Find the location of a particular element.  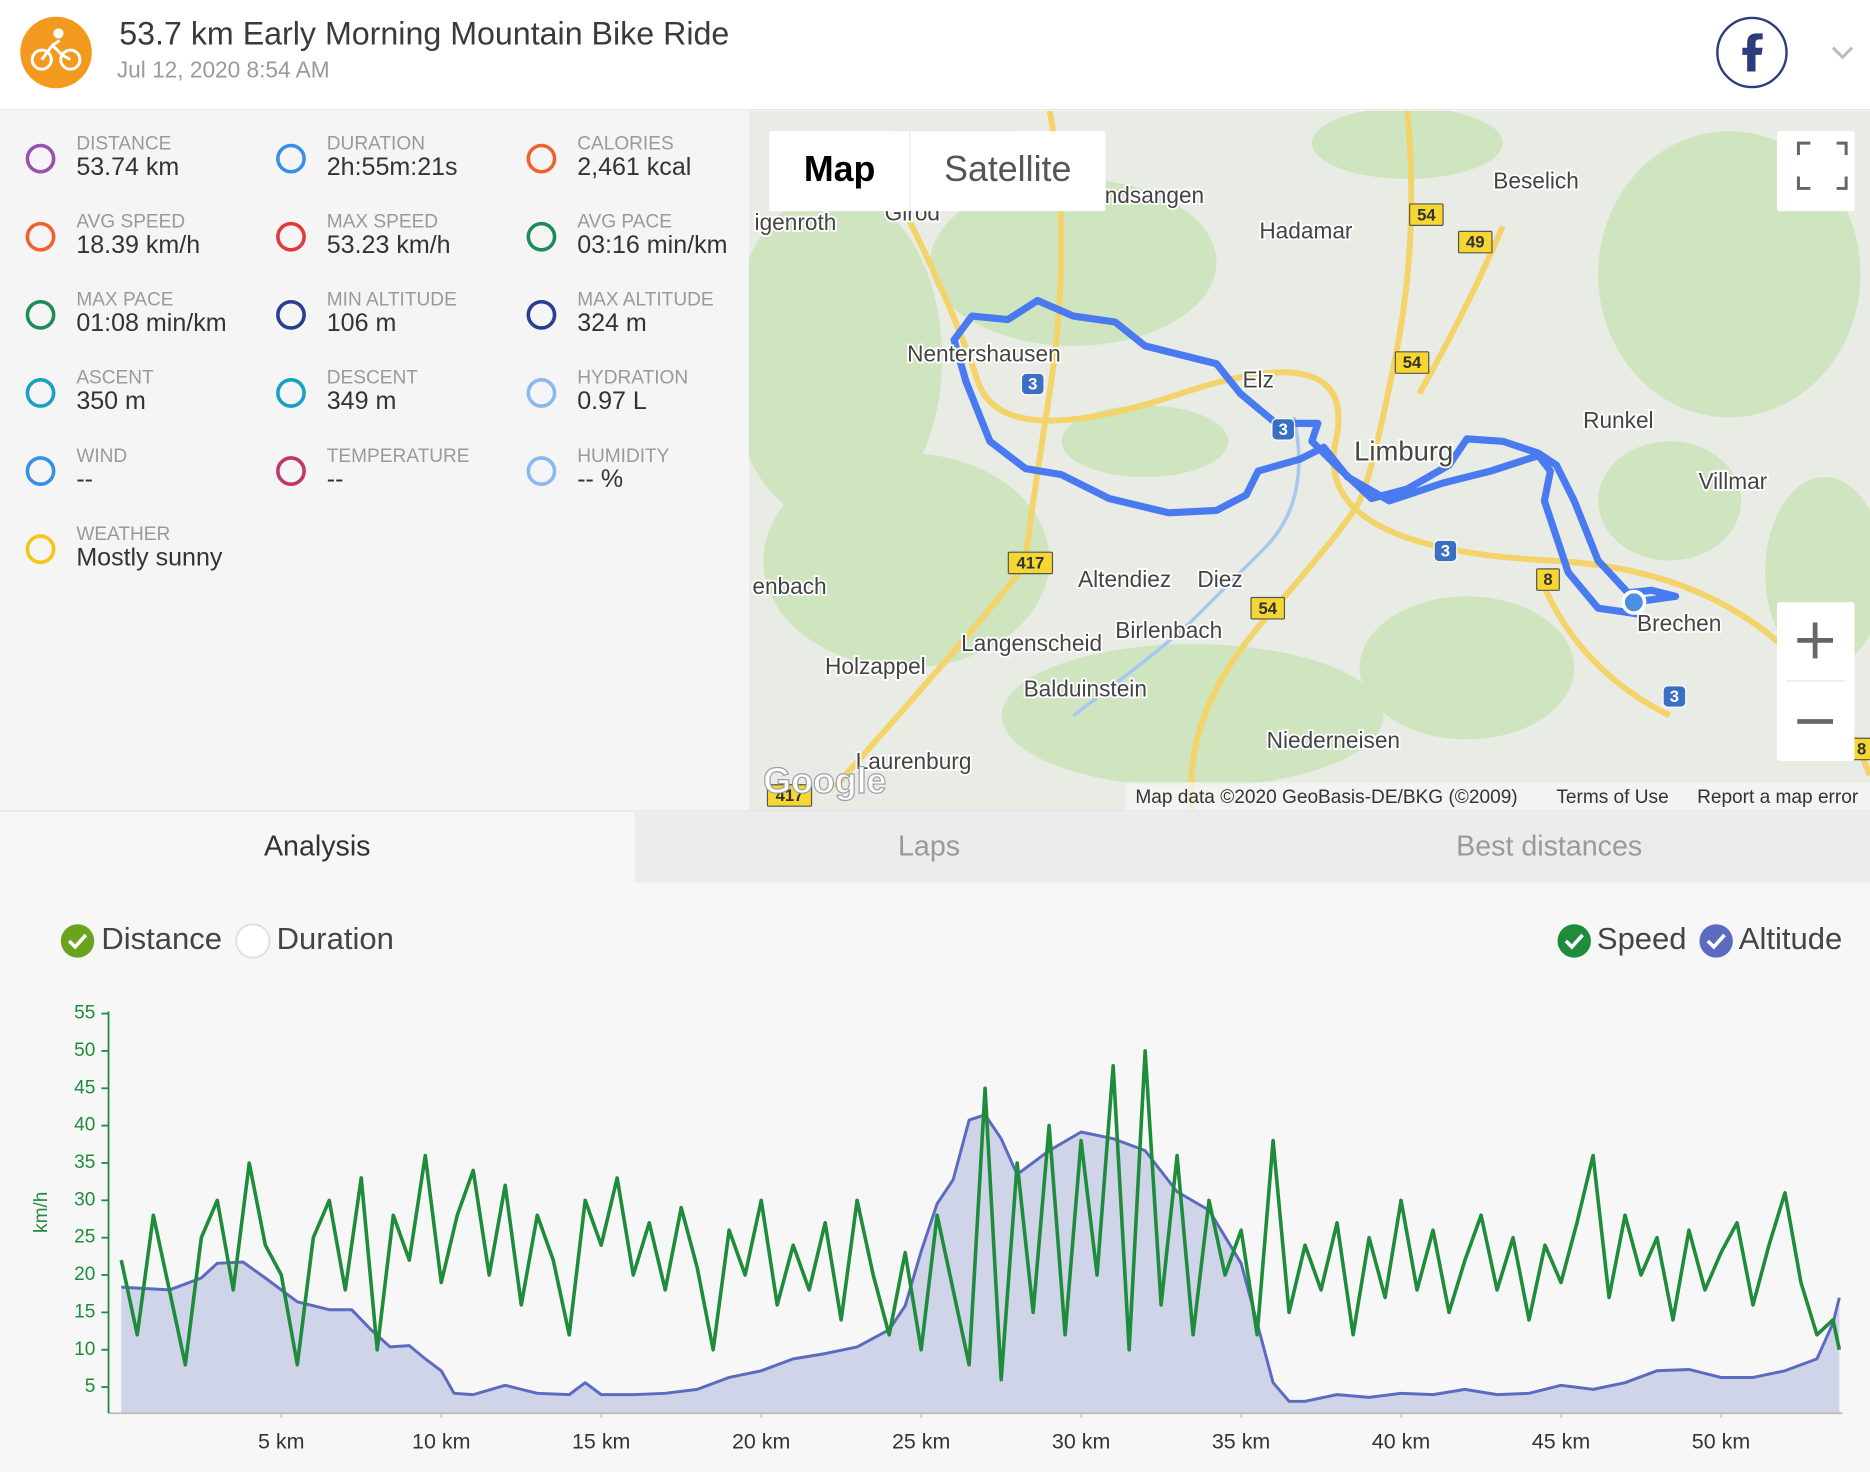

x-tick-label: 40 km is located at coordinates (1401, 1442).